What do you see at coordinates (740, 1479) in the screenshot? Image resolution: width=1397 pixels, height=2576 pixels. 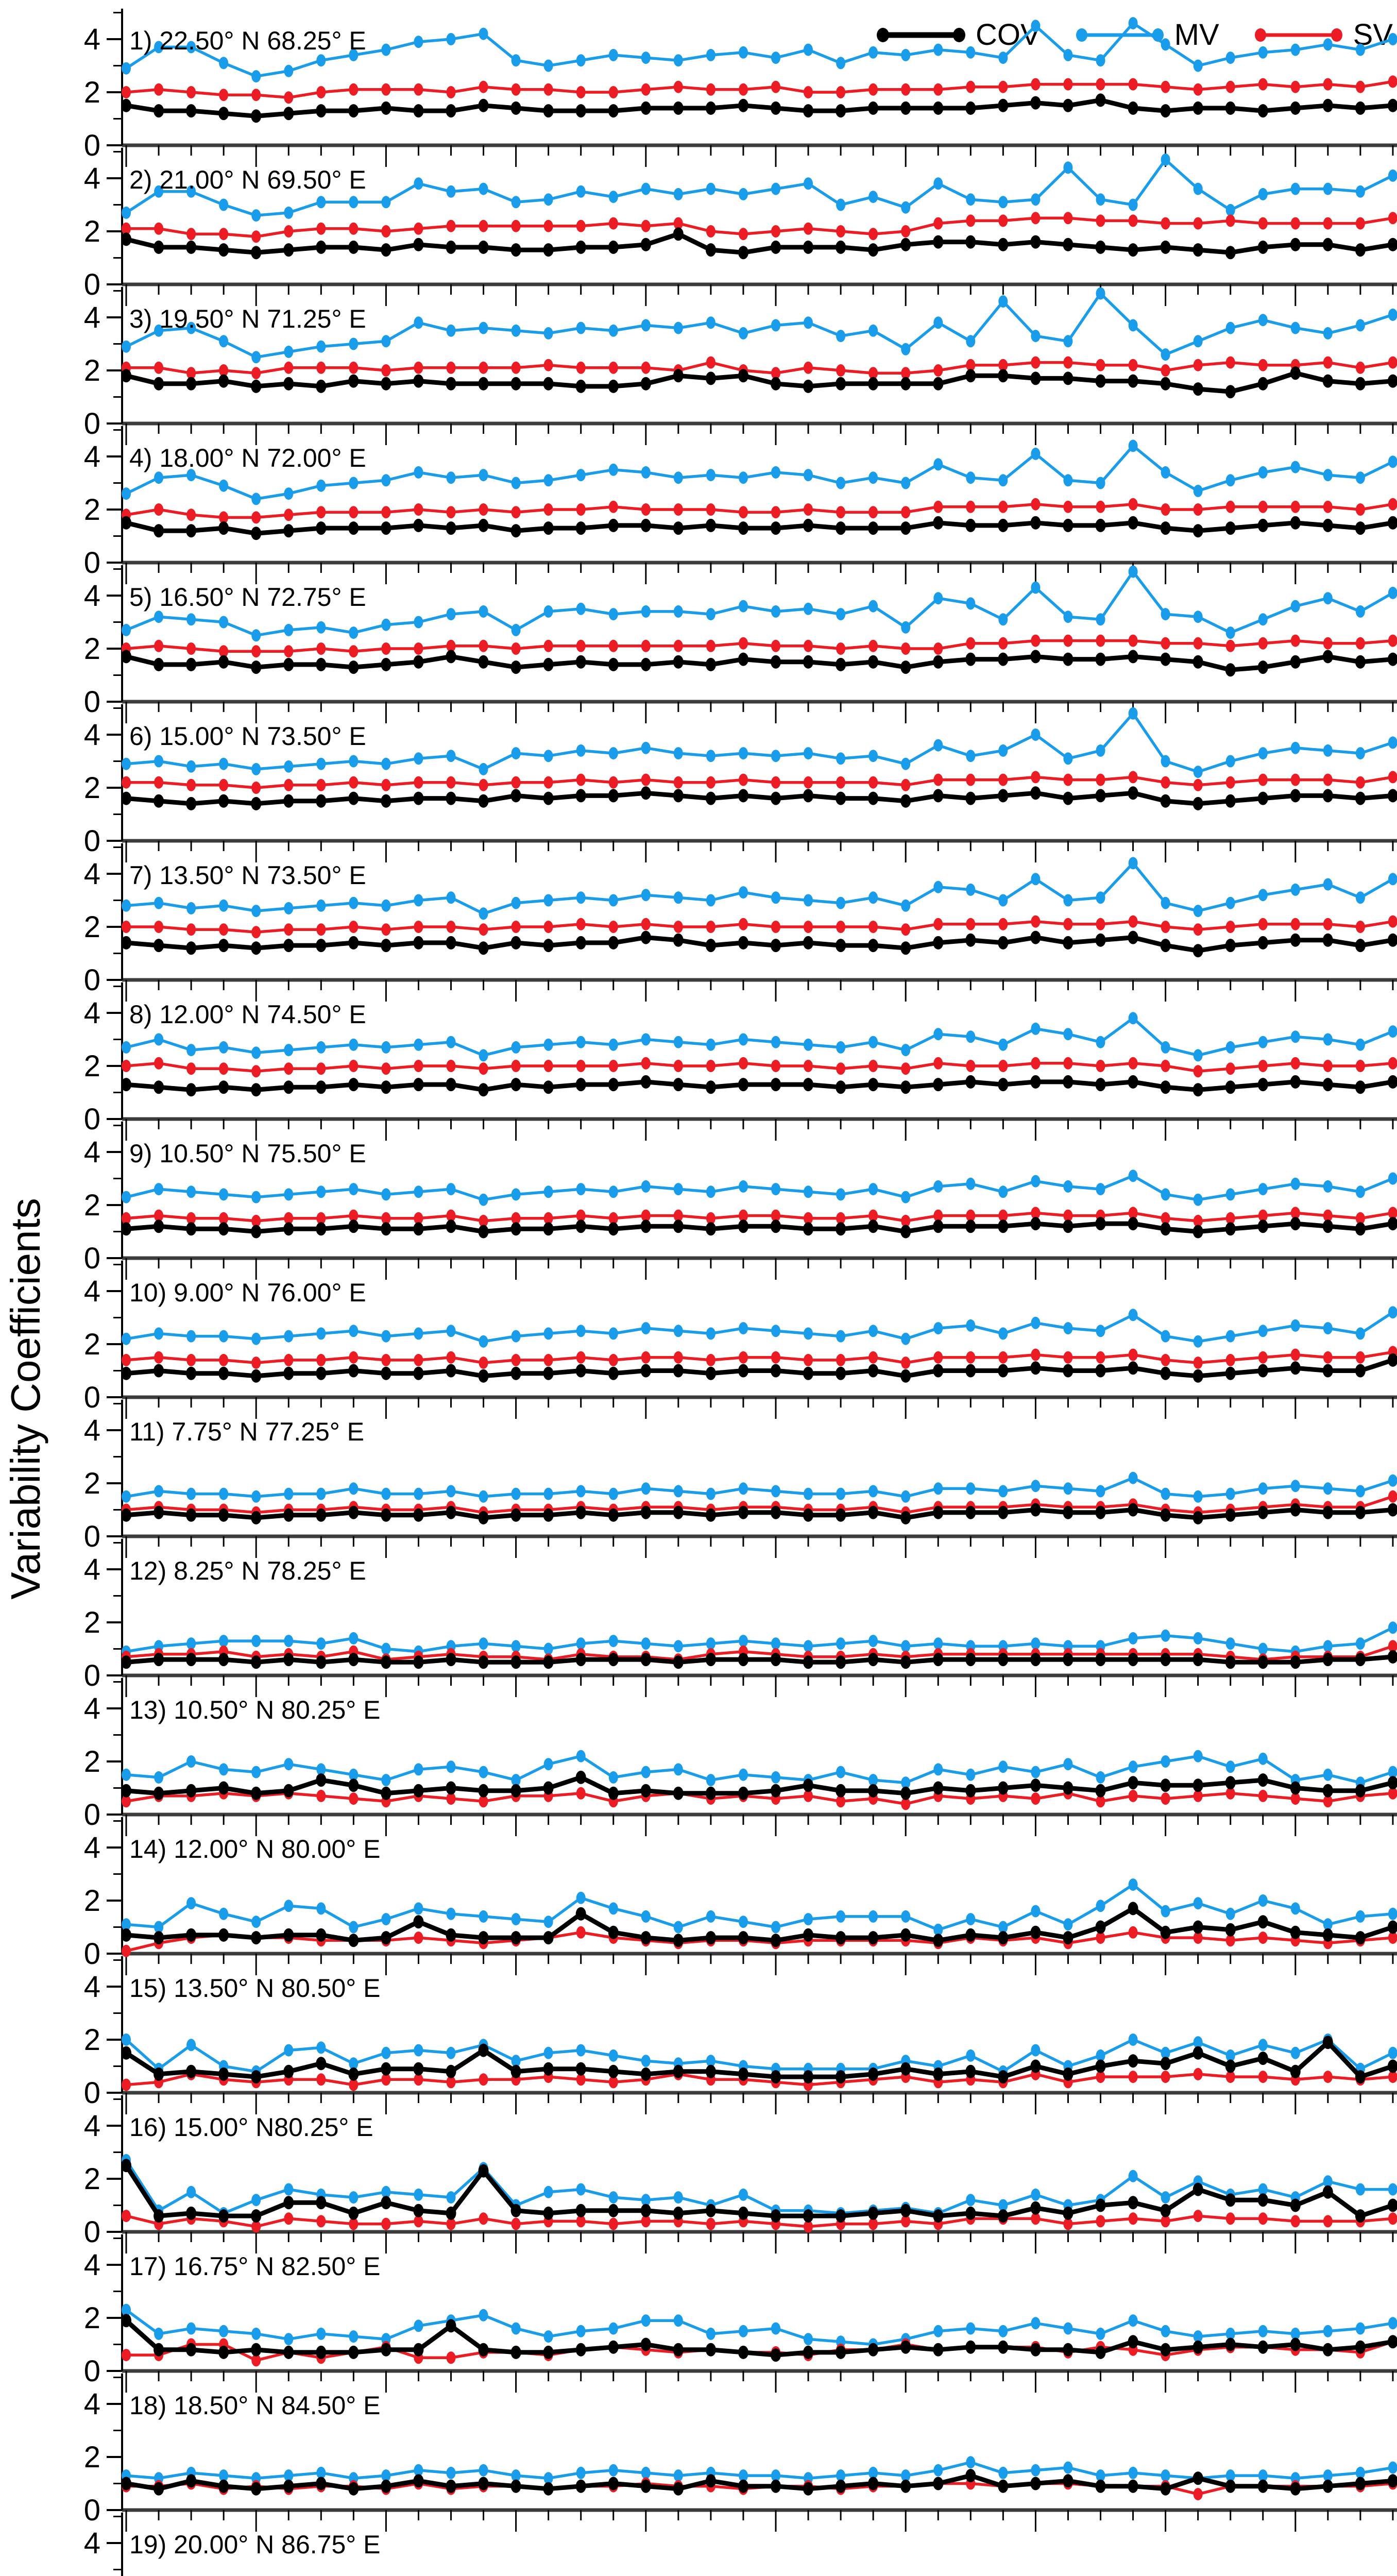 I see `panel-11-plot: 024 11) 7.75° N 77.25° E` at bounding box center [740, 1479].